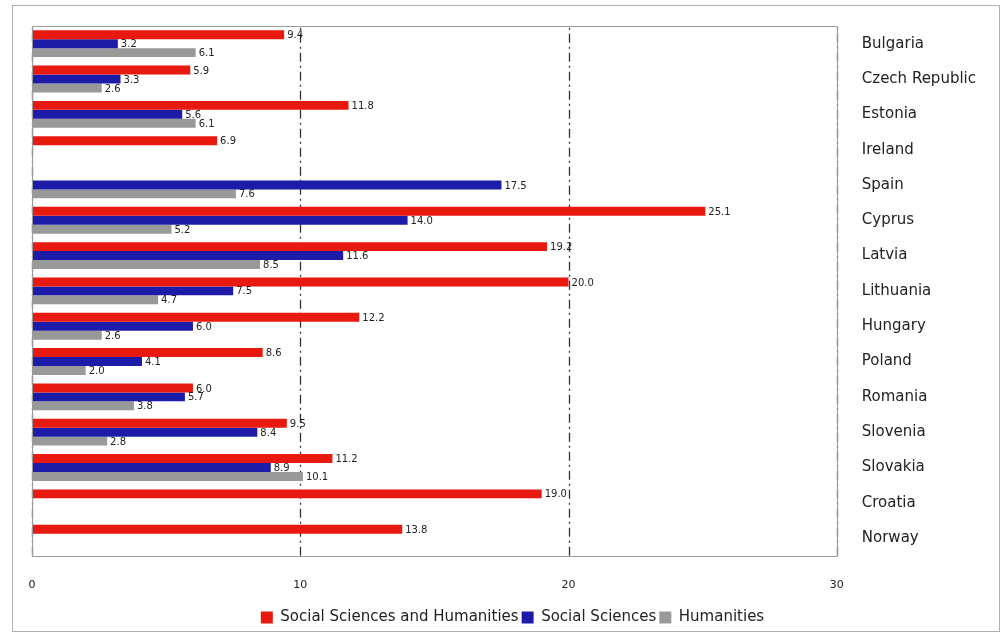 The height and width of the screenshot is (635, 1003). I want to click on y-tick-label: Latvia, so click(884, 254).